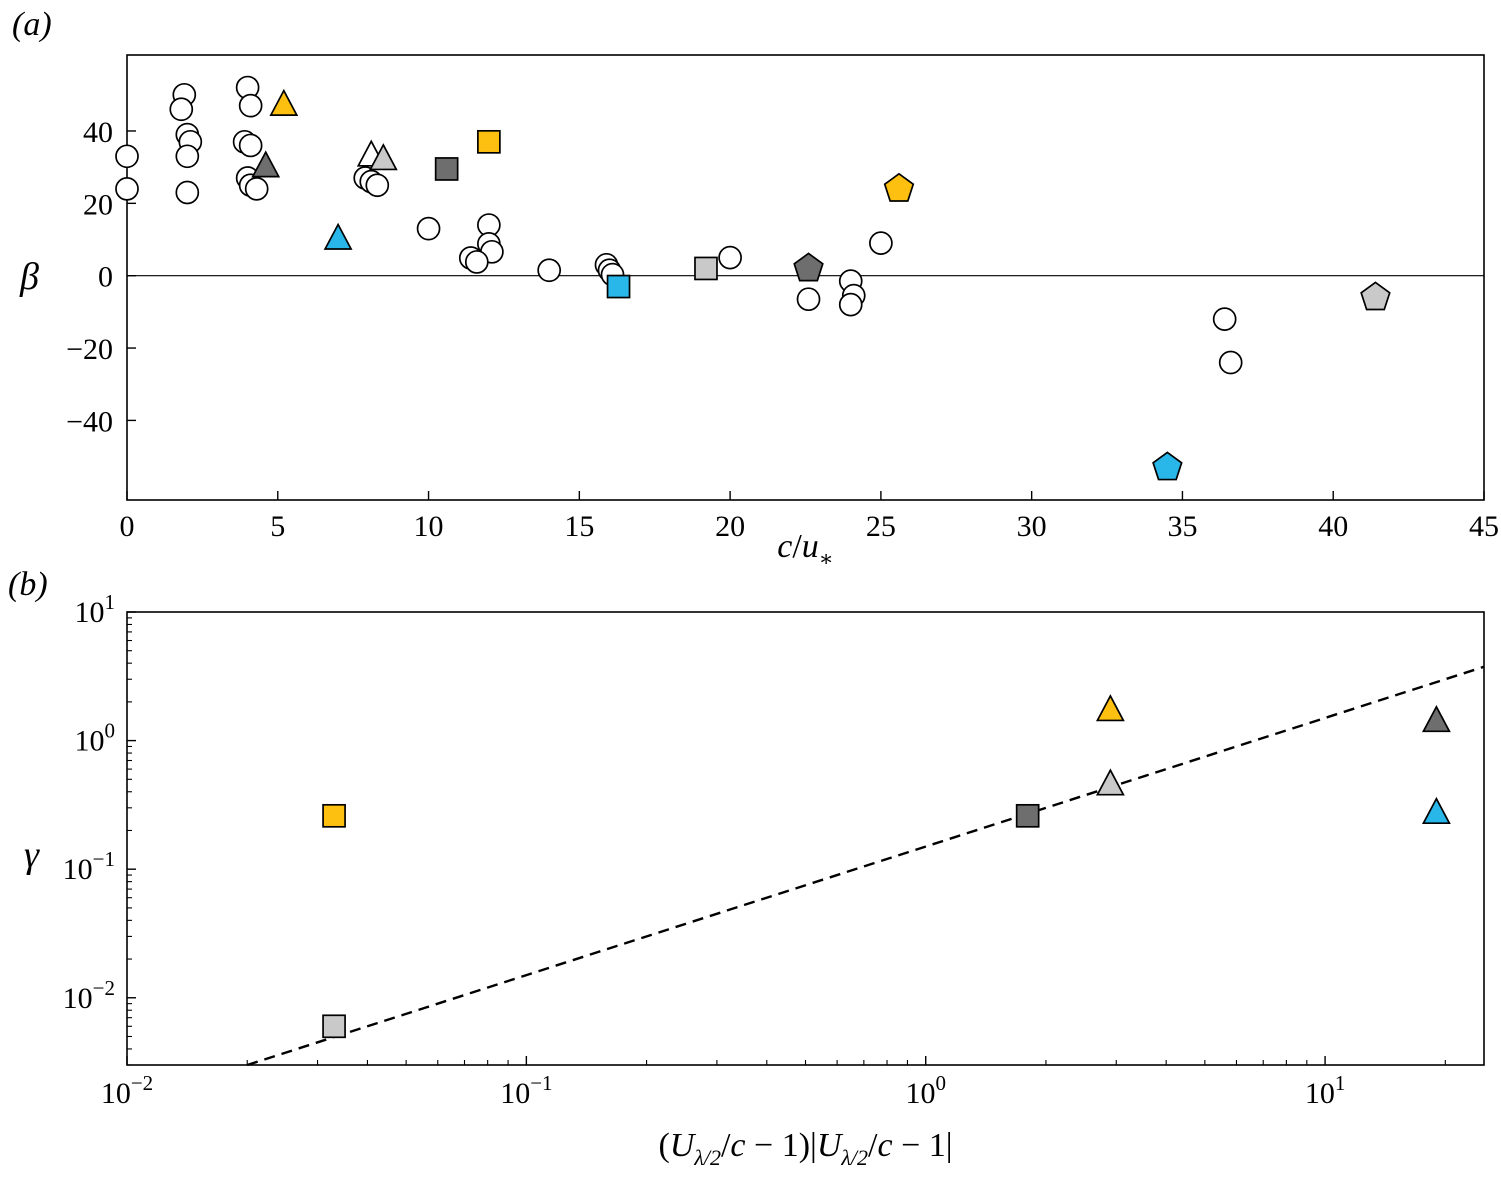  I want to click on pentagon-dark-gray-marker, so click(808, 267).